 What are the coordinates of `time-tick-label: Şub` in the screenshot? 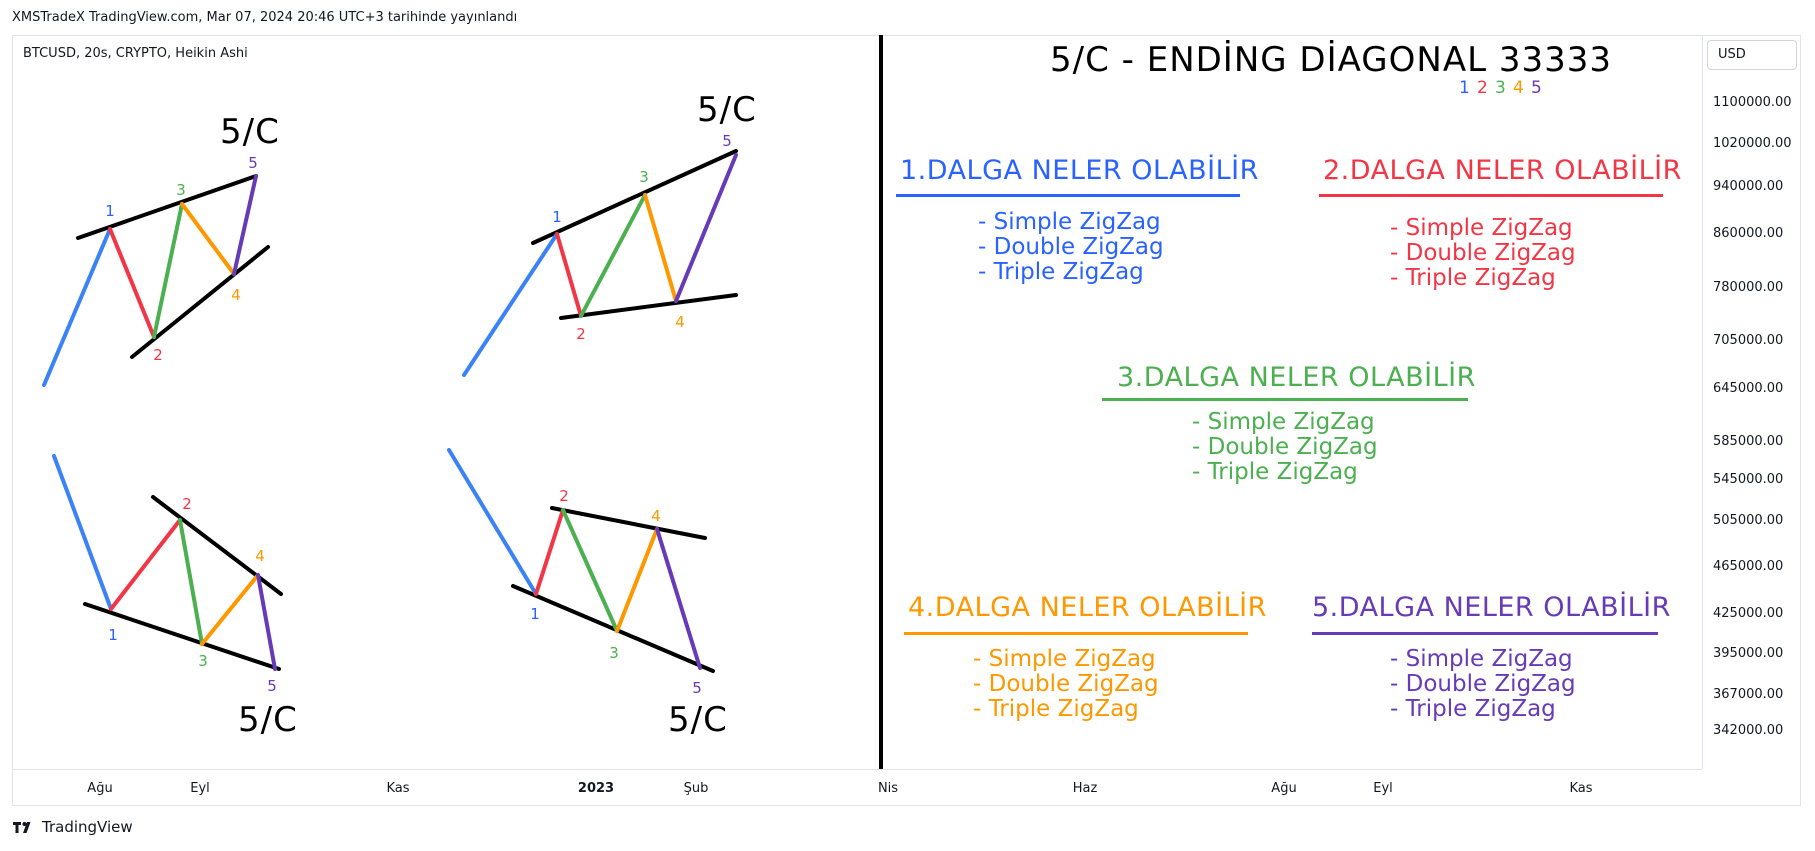 It's located at (696, 788).